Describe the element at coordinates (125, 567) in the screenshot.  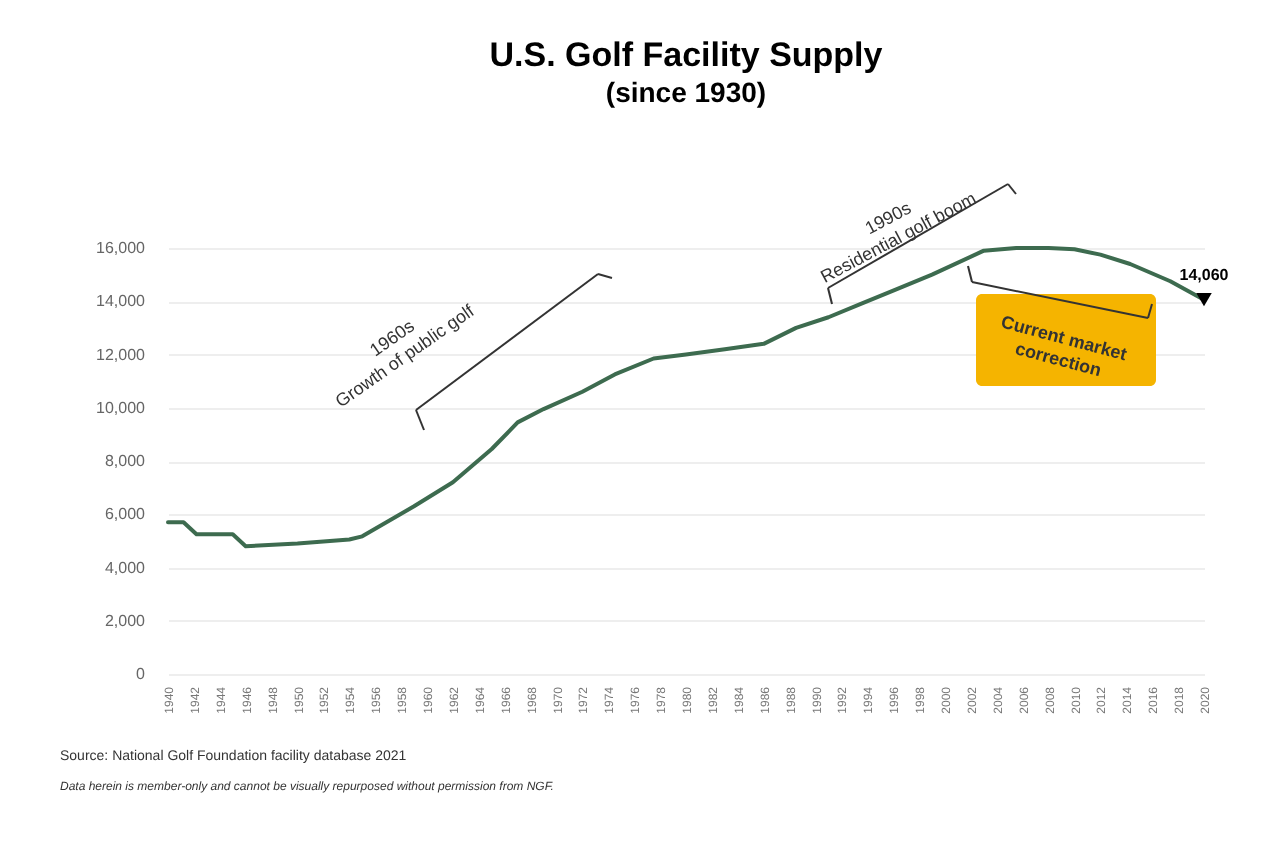
I see `y-tick-label: 4,000` at that location.